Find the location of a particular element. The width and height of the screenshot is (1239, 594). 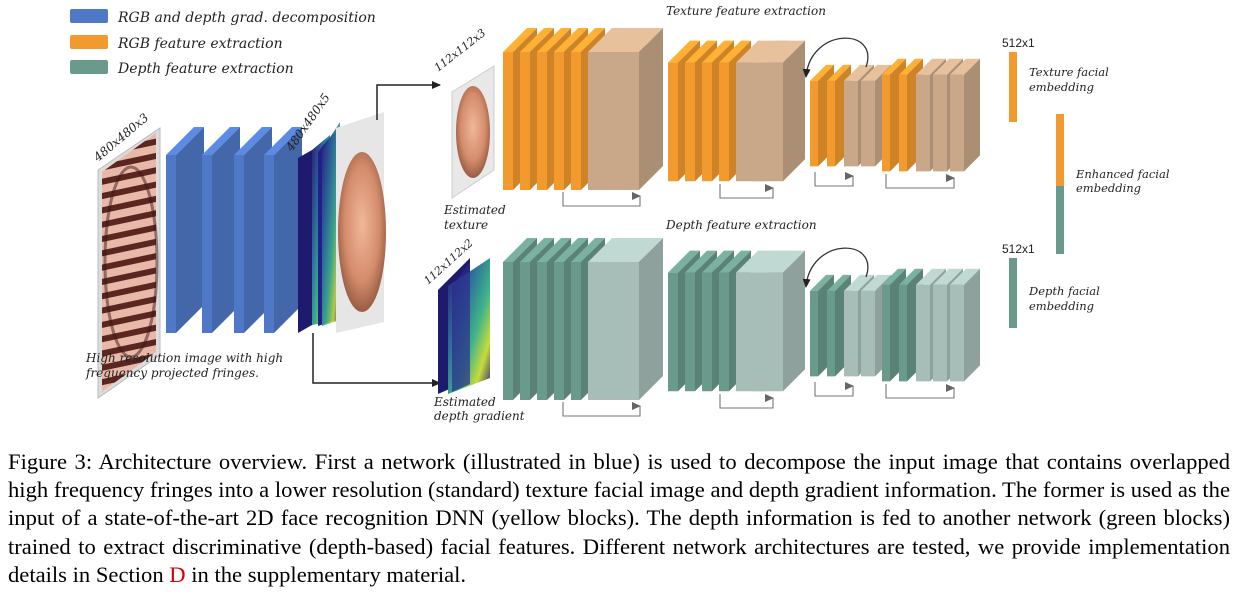

texture-embedding-size: 512x1 is located at coordinates (1018, 43).